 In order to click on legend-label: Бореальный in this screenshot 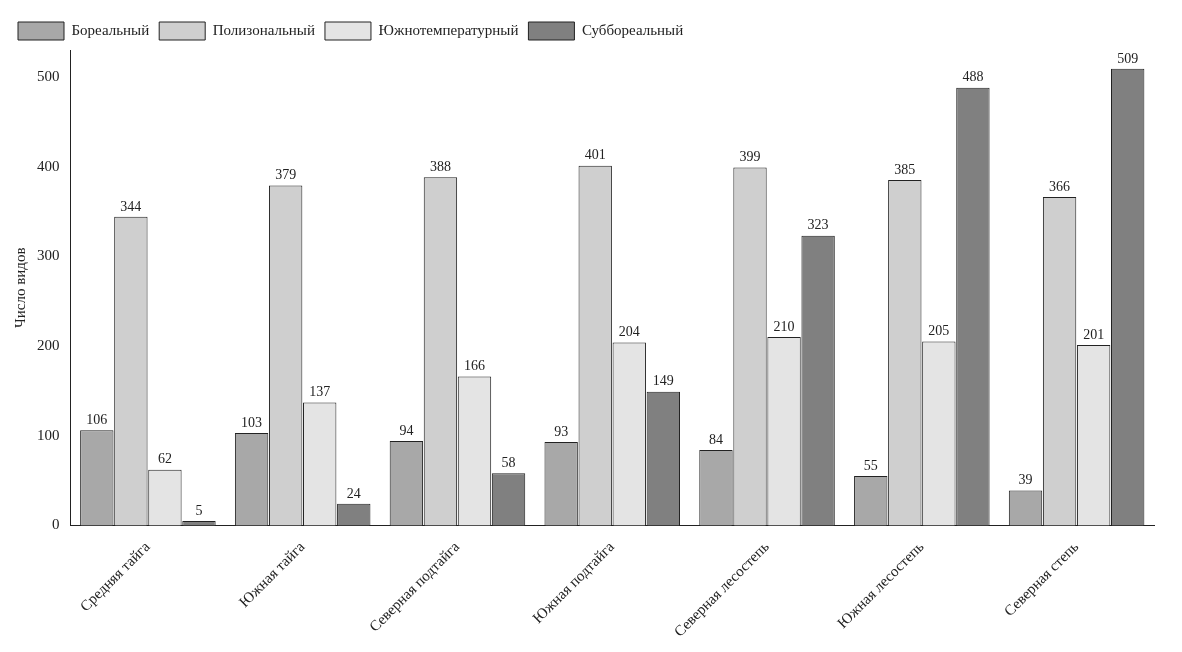, I will do `click(110, 29)`.